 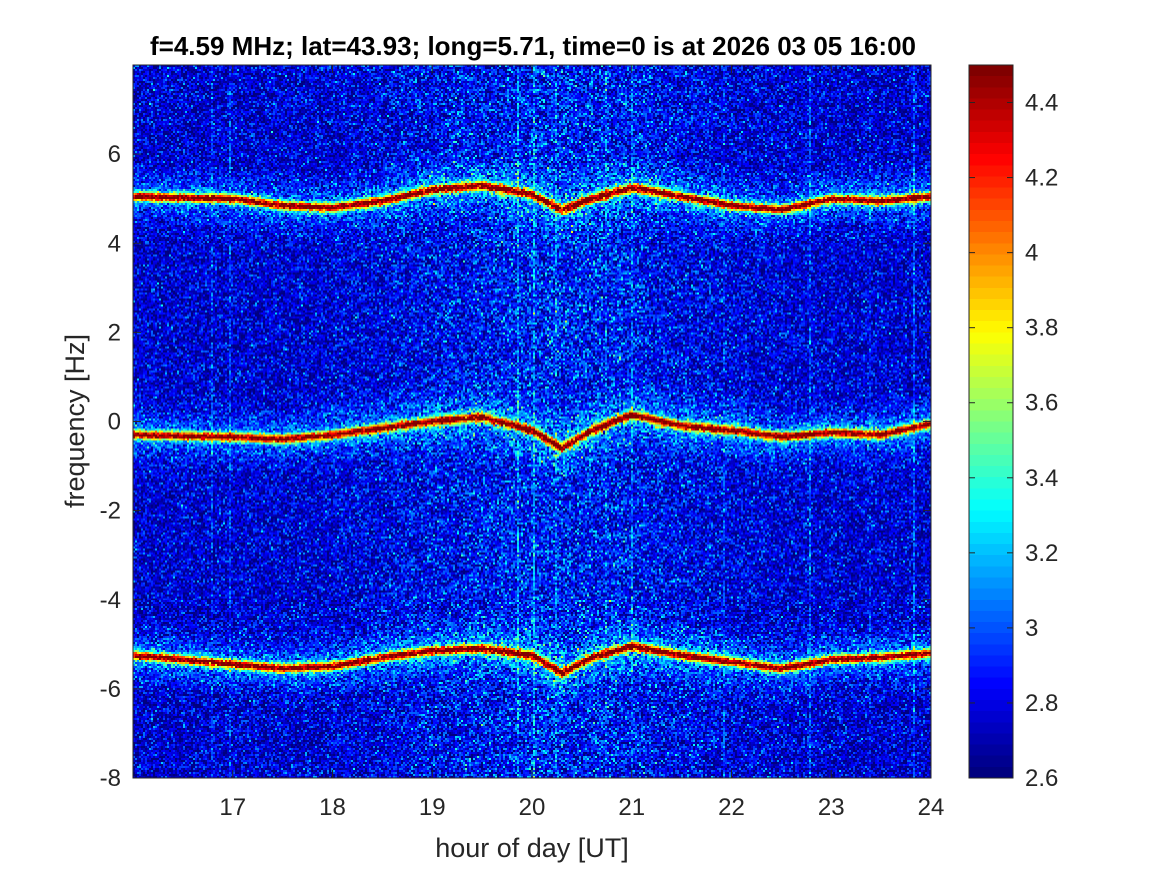 I want to click on y-tick-label: 0, so click(x=114, y=422).